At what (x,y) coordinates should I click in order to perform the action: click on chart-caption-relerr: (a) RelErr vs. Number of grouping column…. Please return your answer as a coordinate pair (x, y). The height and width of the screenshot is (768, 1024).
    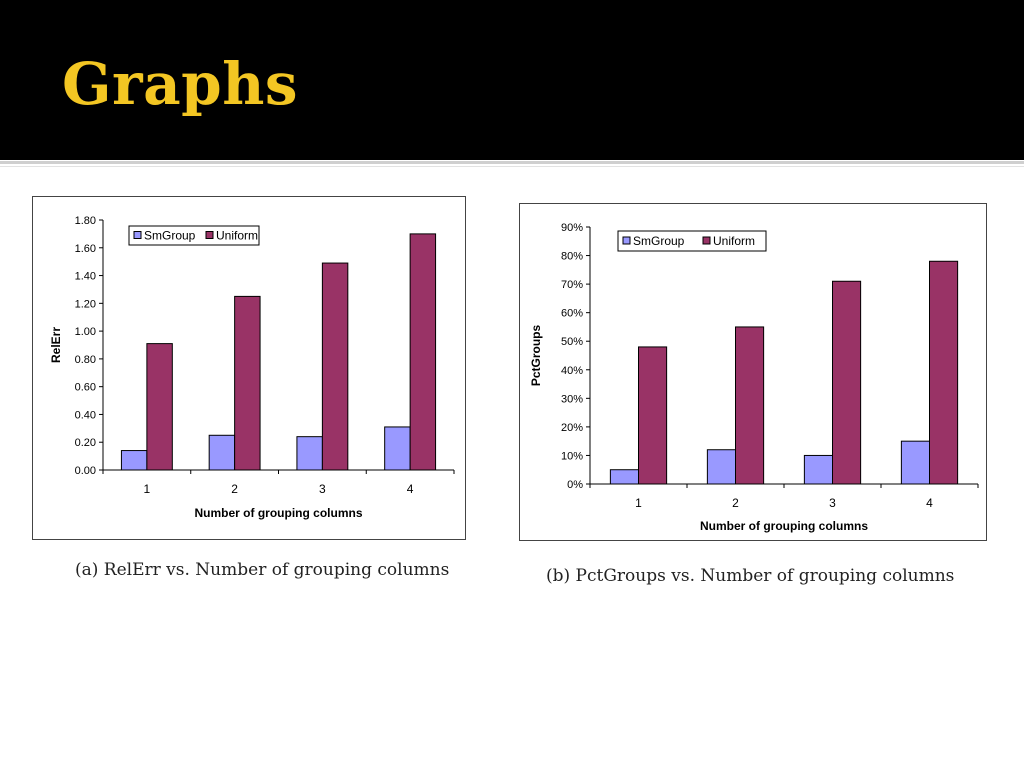
    Looking at the image, I should click on (262, 570).